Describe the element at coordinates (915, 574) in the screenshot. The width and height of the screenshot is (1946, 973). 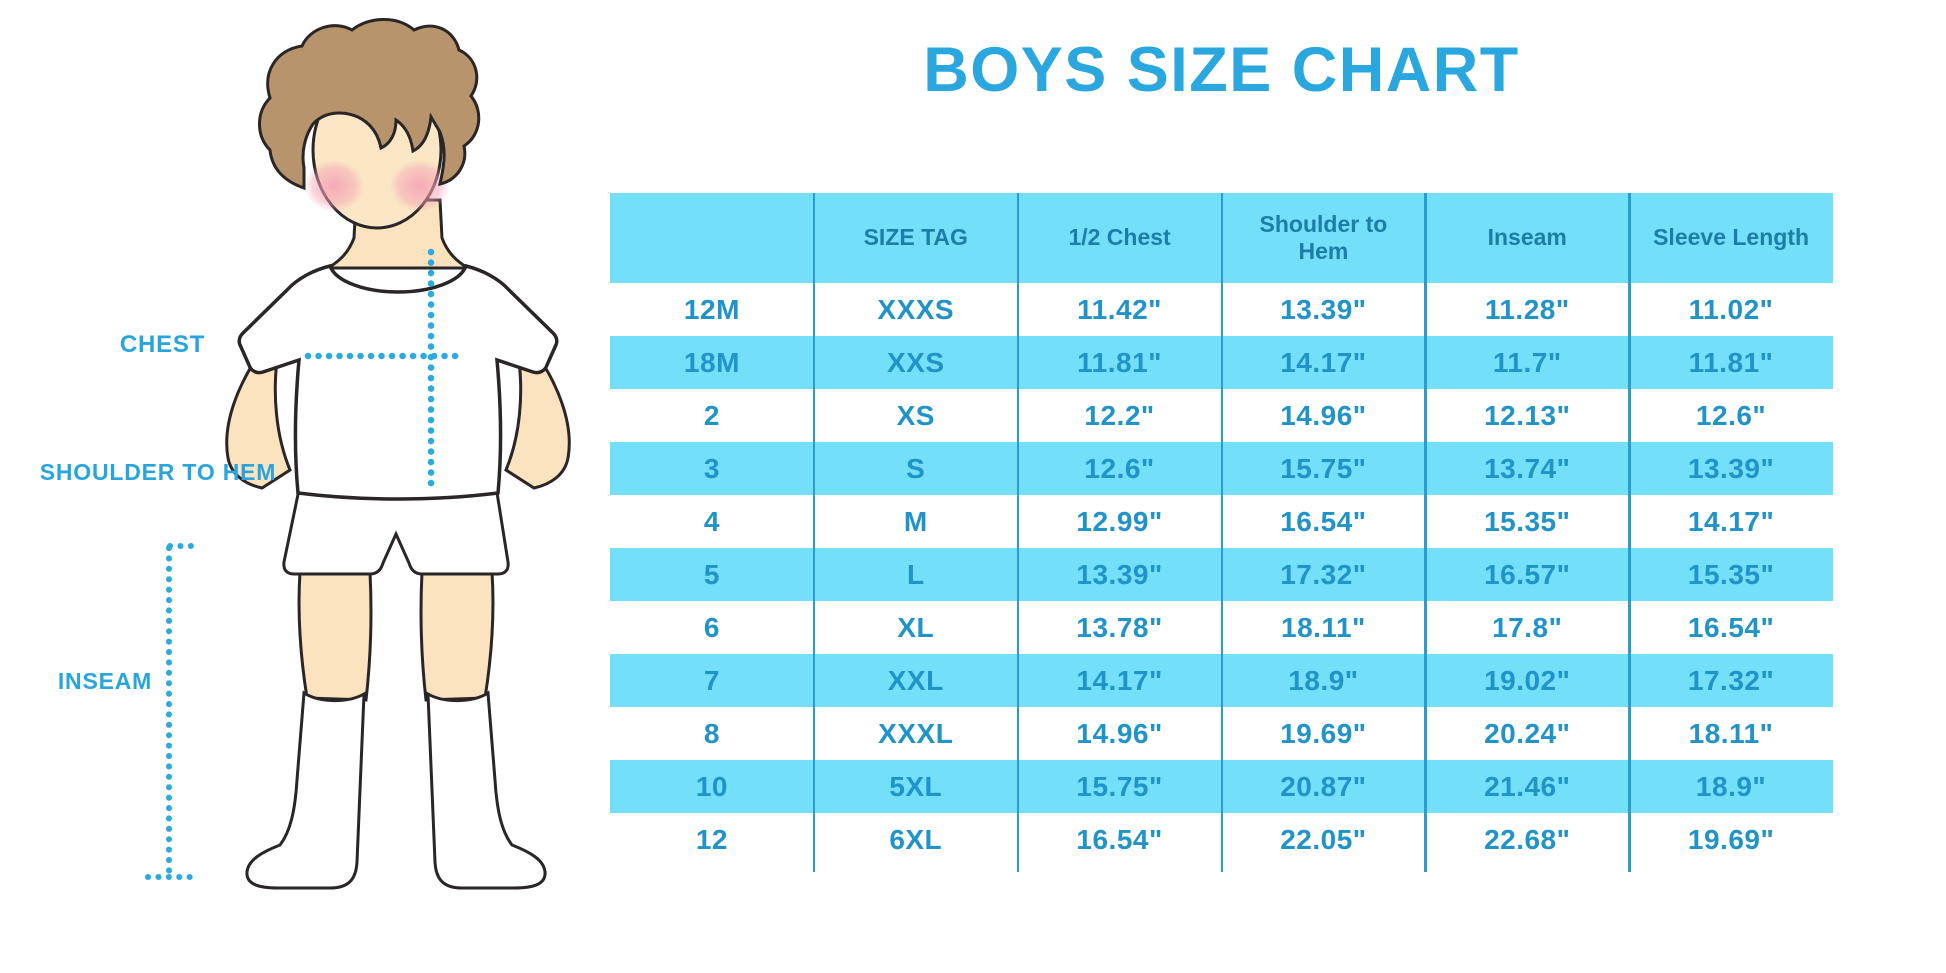
I see `cell-size-tag: L` at that location.